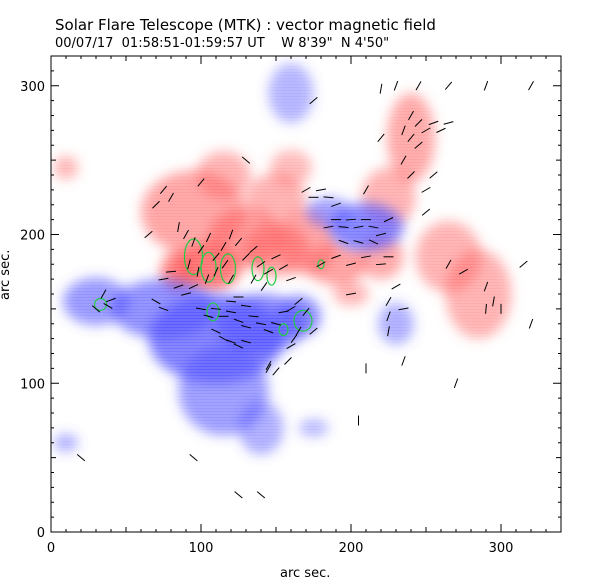 This screenshot has height=585, width=612. I want to click on x-axis-label: arc sec., so click(305, 573).